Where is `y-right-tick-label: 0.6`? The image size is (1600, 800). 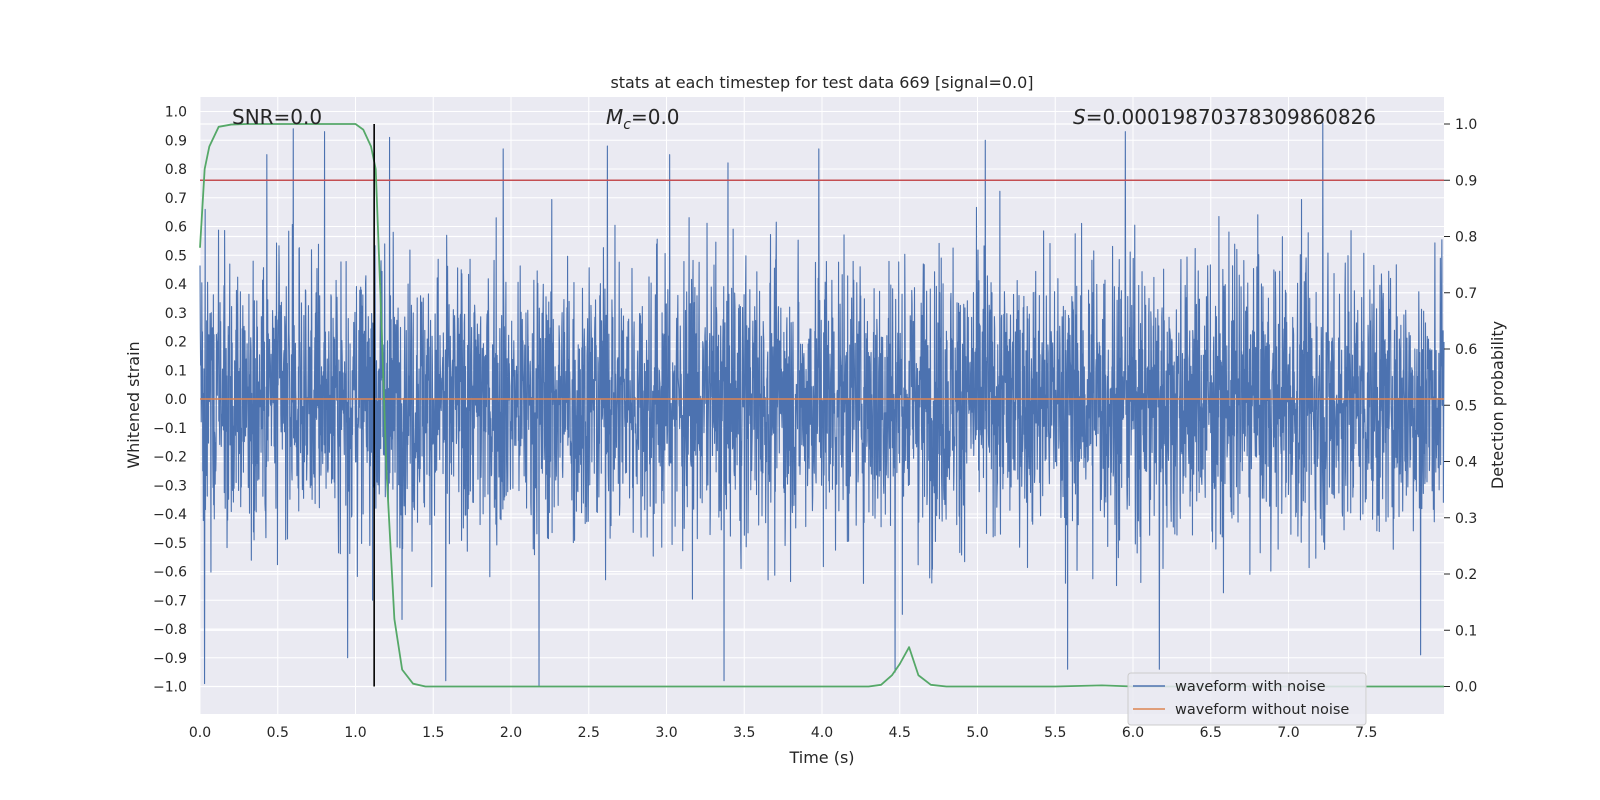 y-right-tick-label: 0.6 is located at coordinates (1466, 350).